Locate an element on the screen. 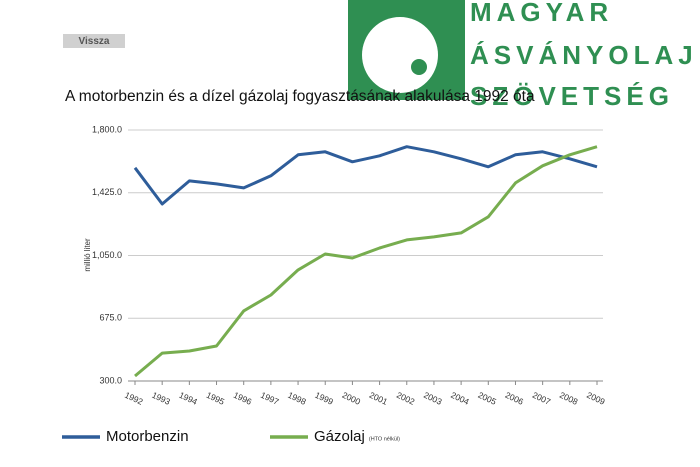 The width and height of the screenshot is (700, 467). y-tick-label: 1,800.0 is located at coordinates (107, 129).